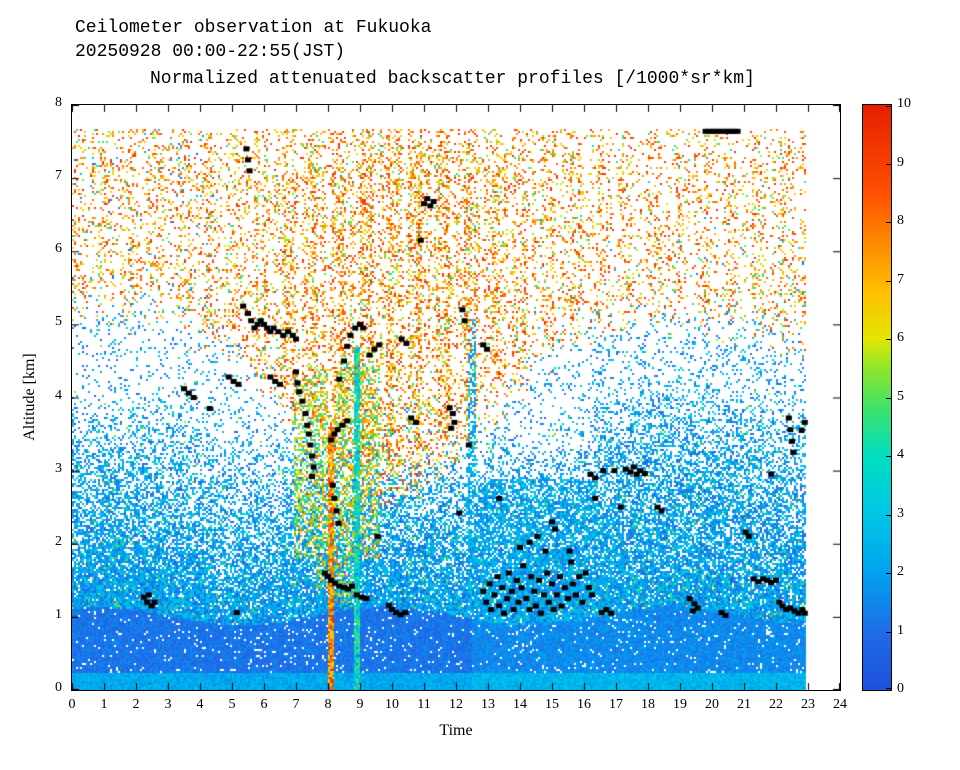  Describe the element at coordinates (168, 704) in the screenshot. I see `x-tick-label: 3` at that location.